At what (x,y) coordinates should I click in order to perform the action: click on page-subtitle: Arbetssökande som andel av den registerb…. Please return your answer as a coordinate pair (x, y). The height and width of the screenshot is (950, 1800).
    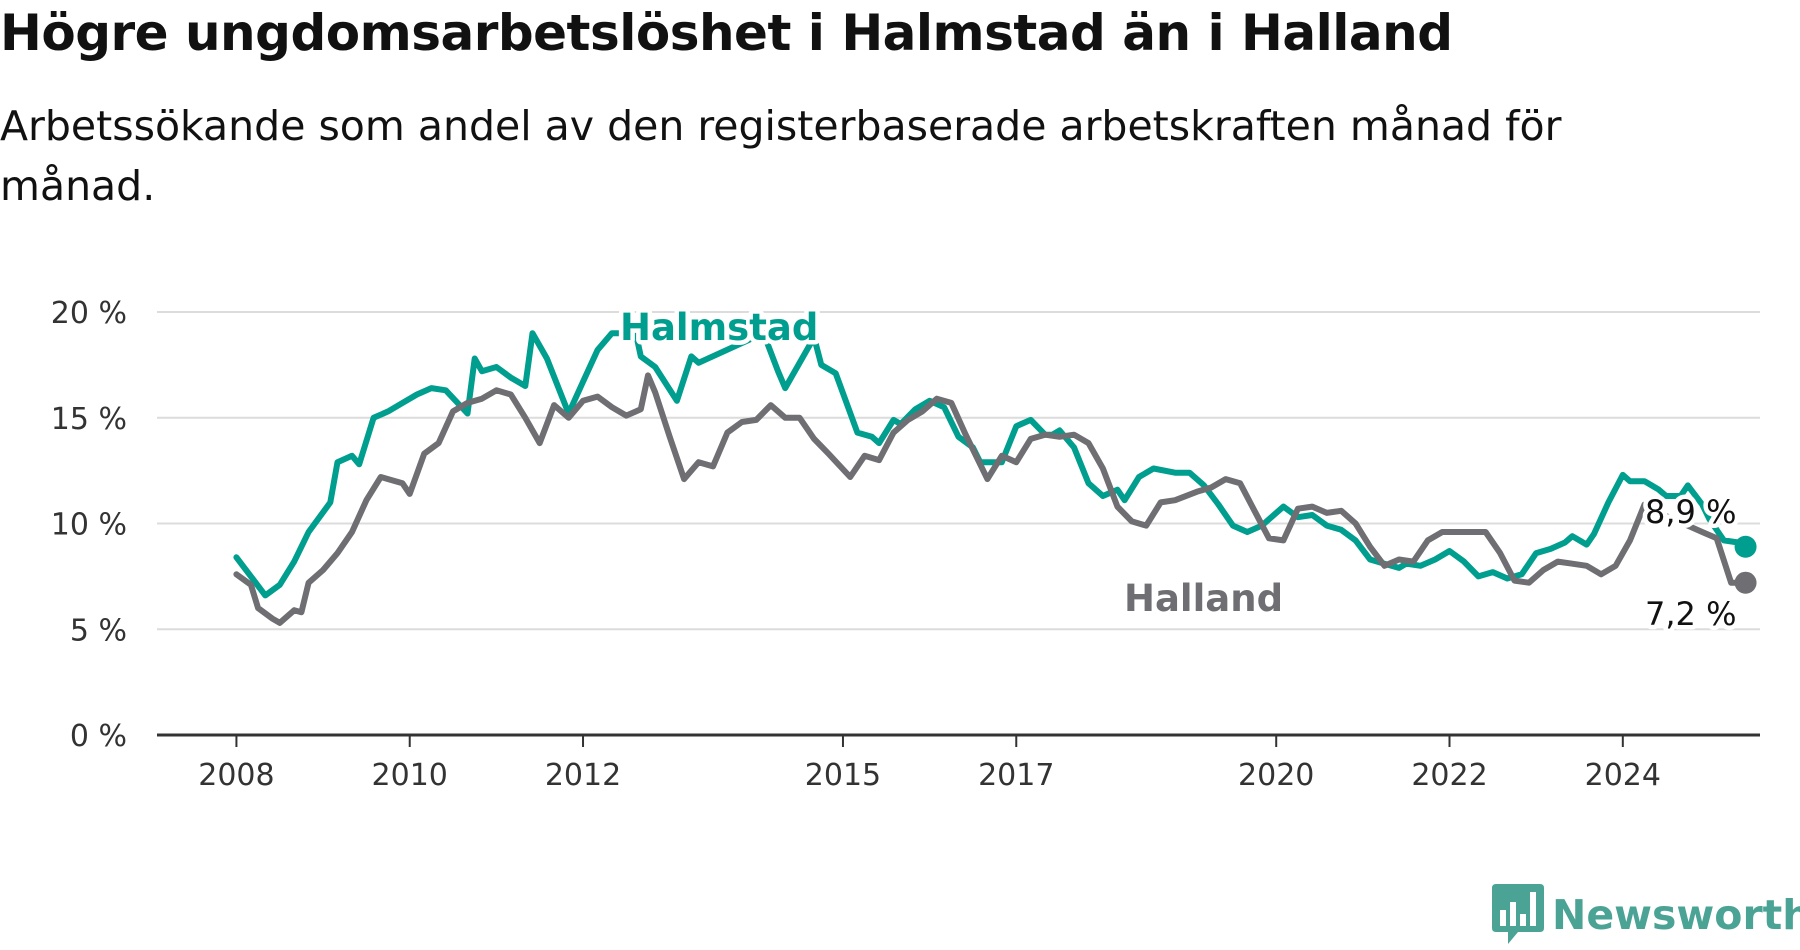
    Looking at the image, I should click on (781, 156).